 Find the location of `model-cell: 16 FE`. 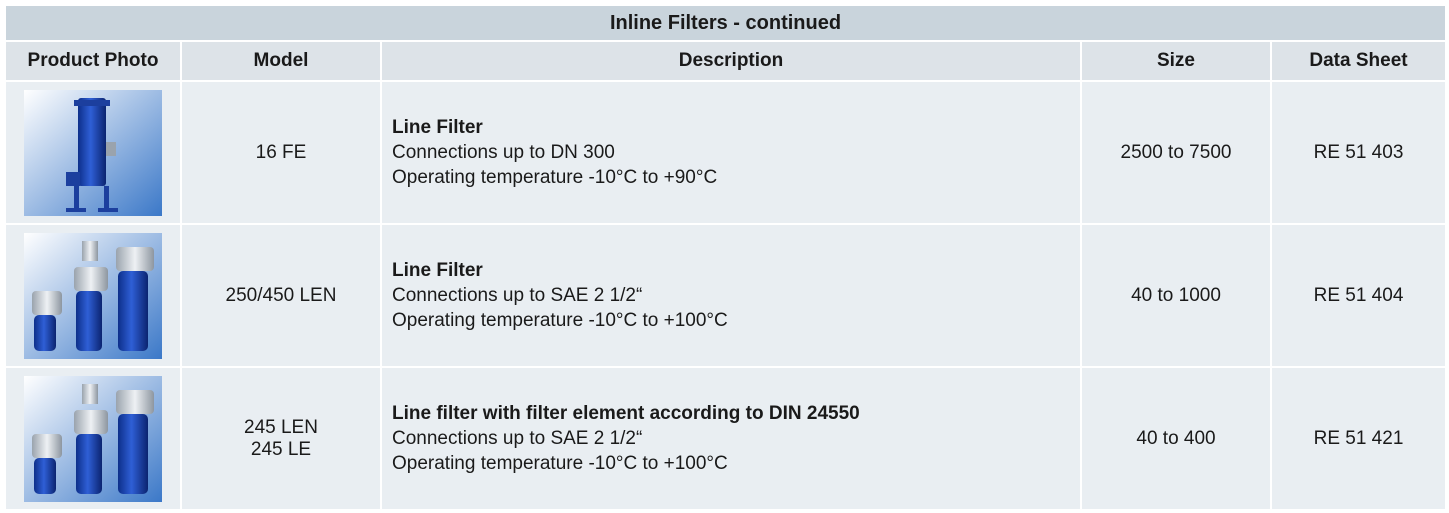

model-cell: 16 FE is located at coordinates (281, 152).